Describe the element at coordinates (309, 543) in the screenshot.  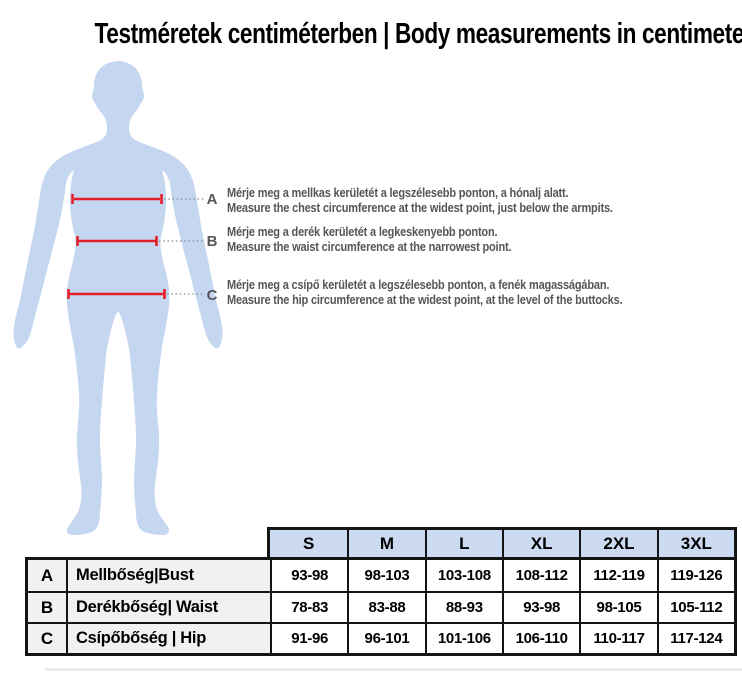
I see `size-header-s: S` at that location.